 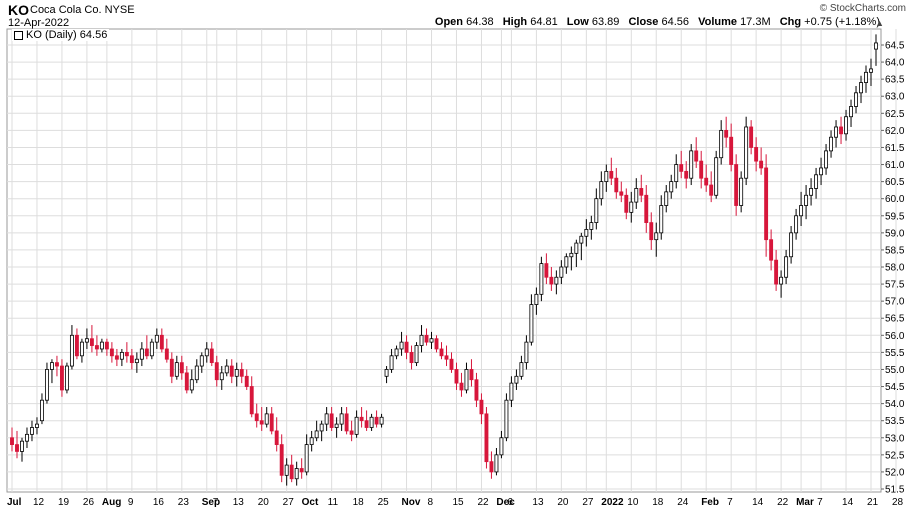 I want to click on x-tick-label: Mar, so click(x=805, y=502).